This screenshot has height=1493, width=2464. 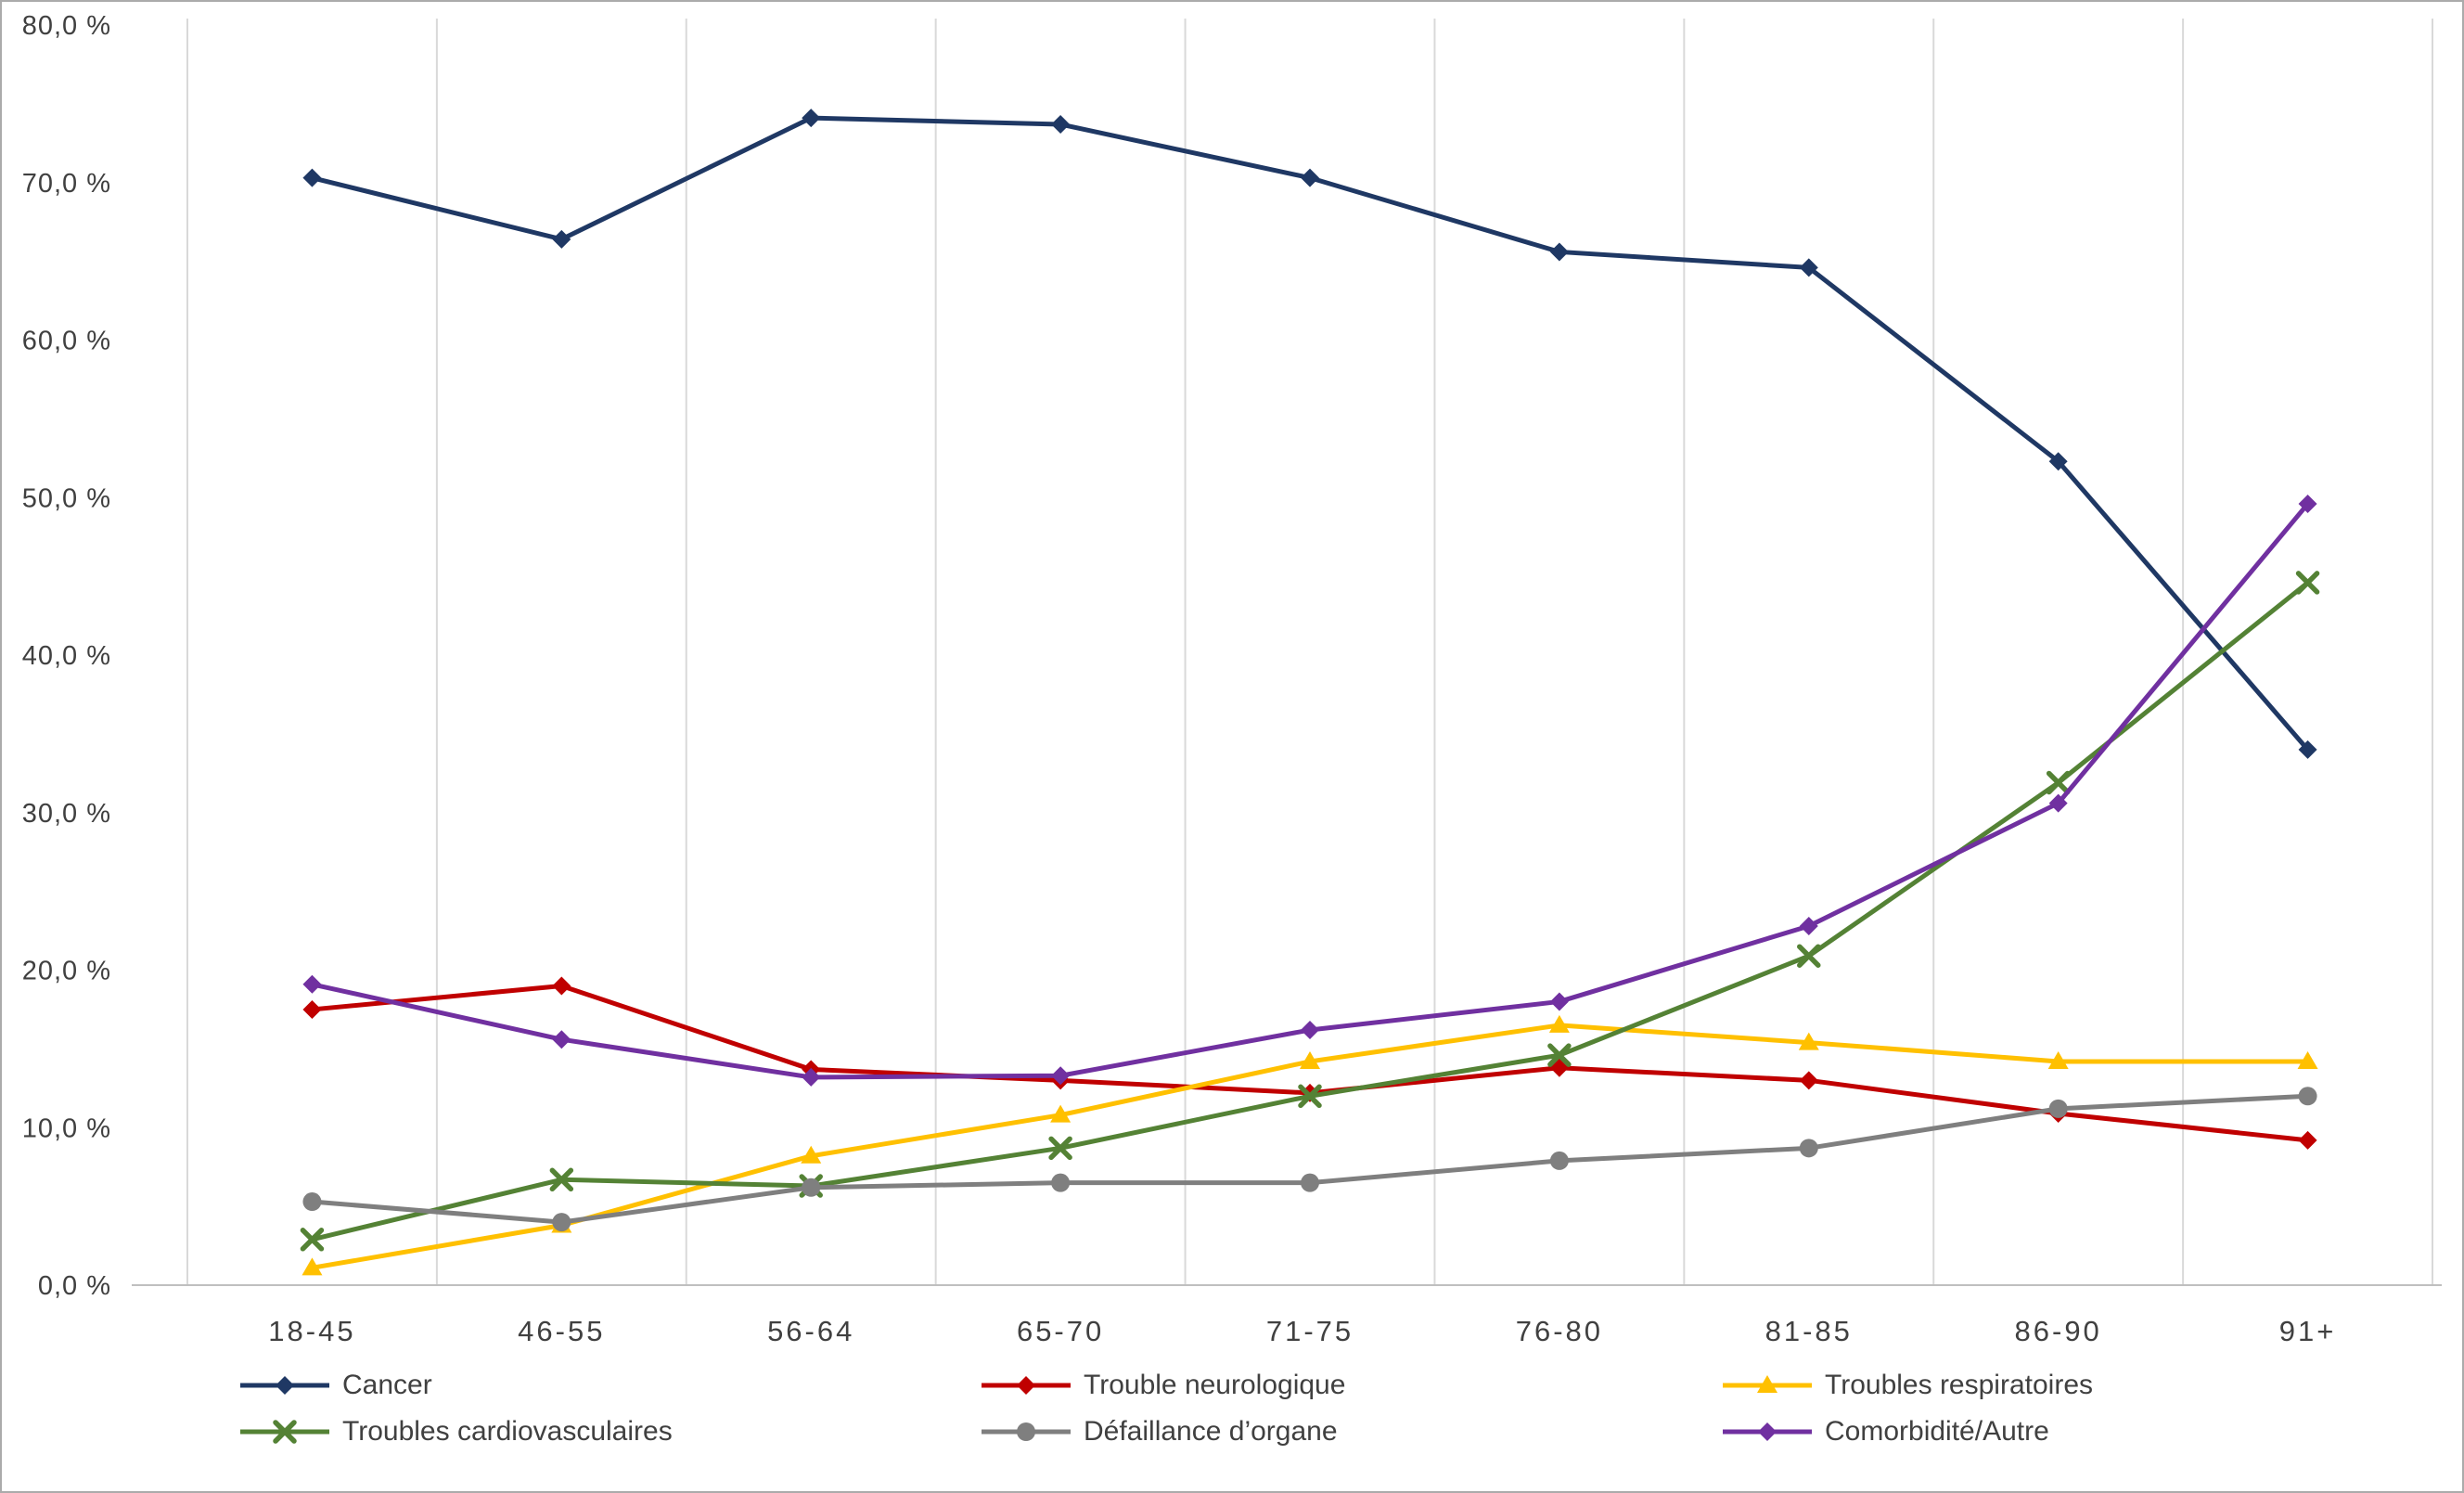 I want to click on svg-text: 46-55, so click(x=561, y=1331).